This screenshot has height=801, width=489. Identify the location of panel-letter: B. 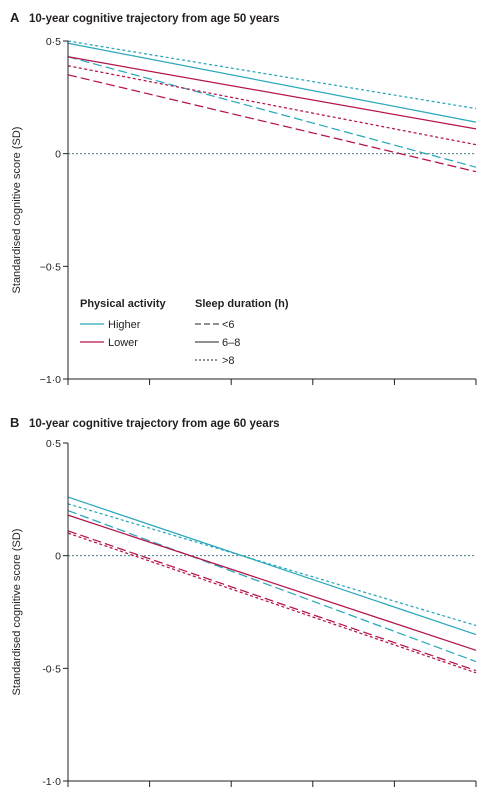
(14, 422).